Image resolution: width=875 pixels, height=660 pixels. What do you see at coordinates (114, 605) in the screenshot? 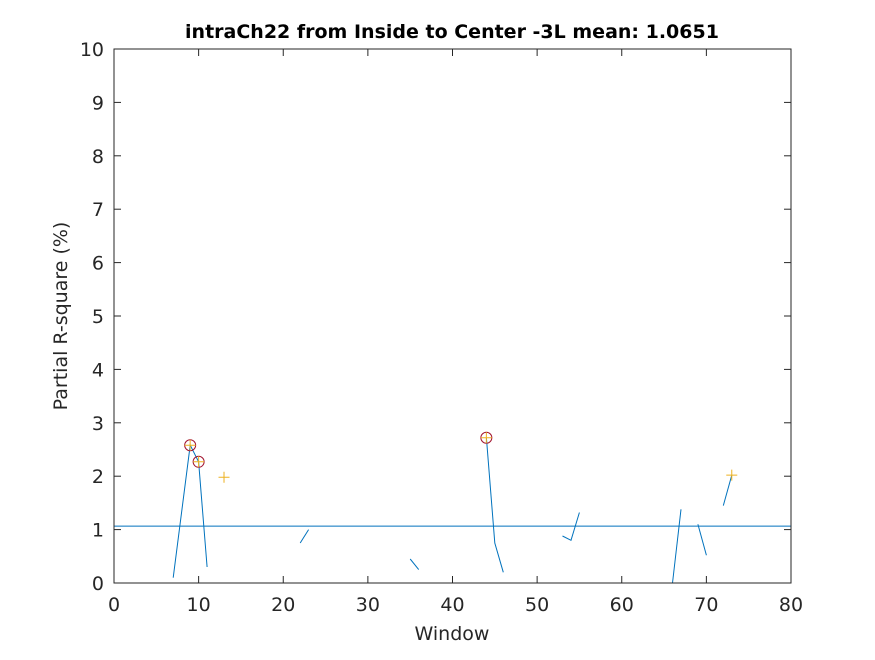
I see `x-tick-label: 0` at bounding box center [114, 605].